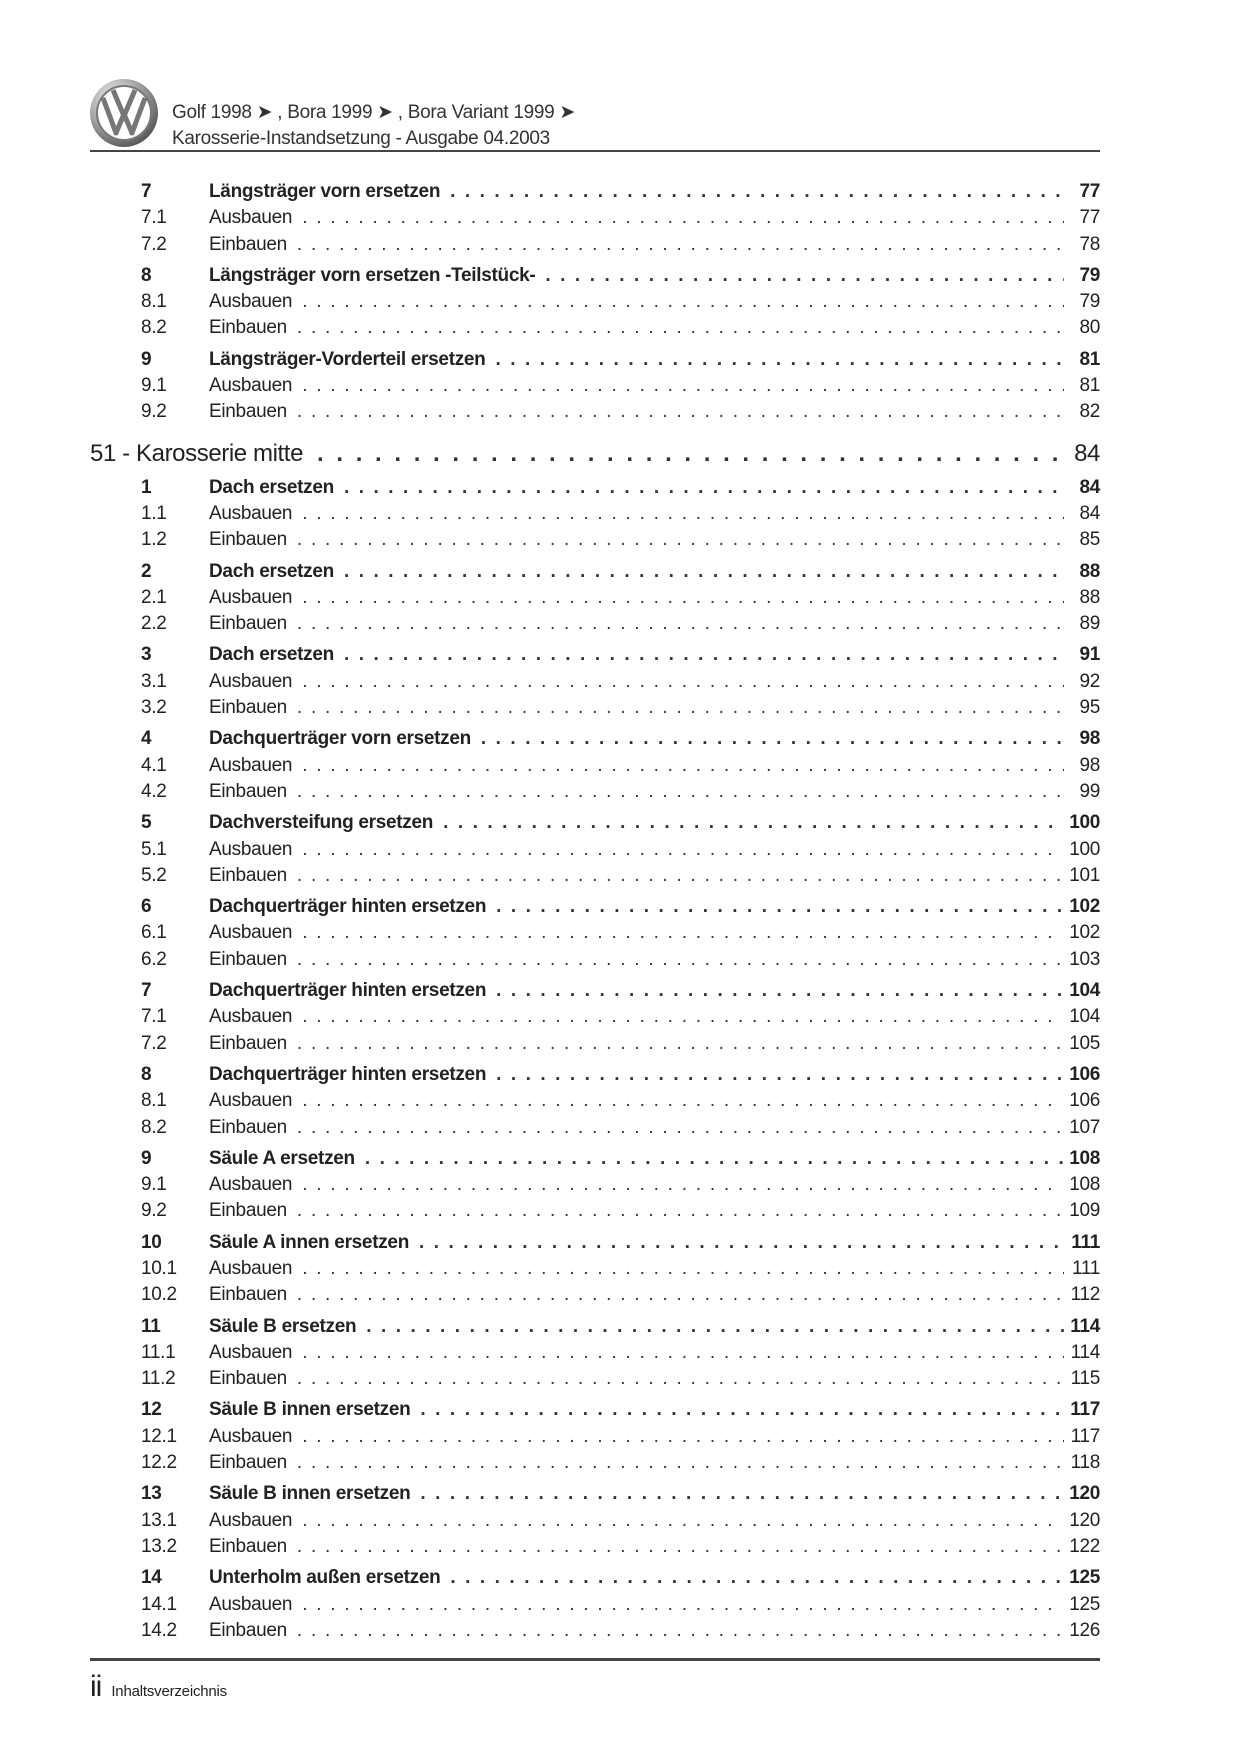 Image resolution: width=1240 pixels, height=1754 pixels. I want to click on toc-subentry: 5.1 Ausbauen 100, so click(595, 852).